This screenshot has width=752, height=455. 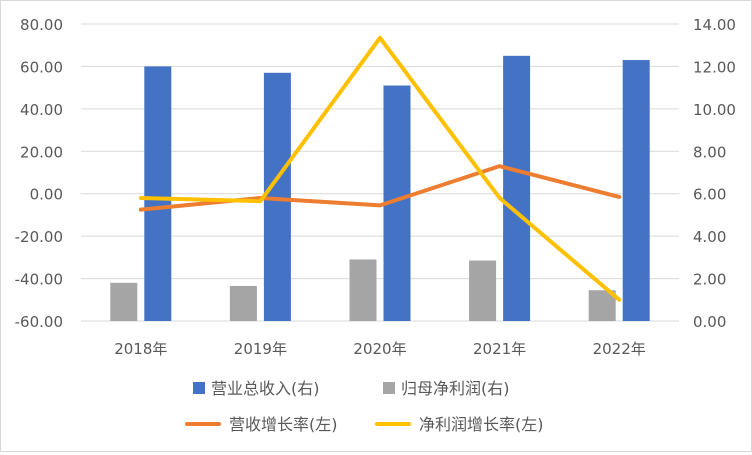 I want to click on left-axis-tick-label: 20.00, so click(x=41, y=152).